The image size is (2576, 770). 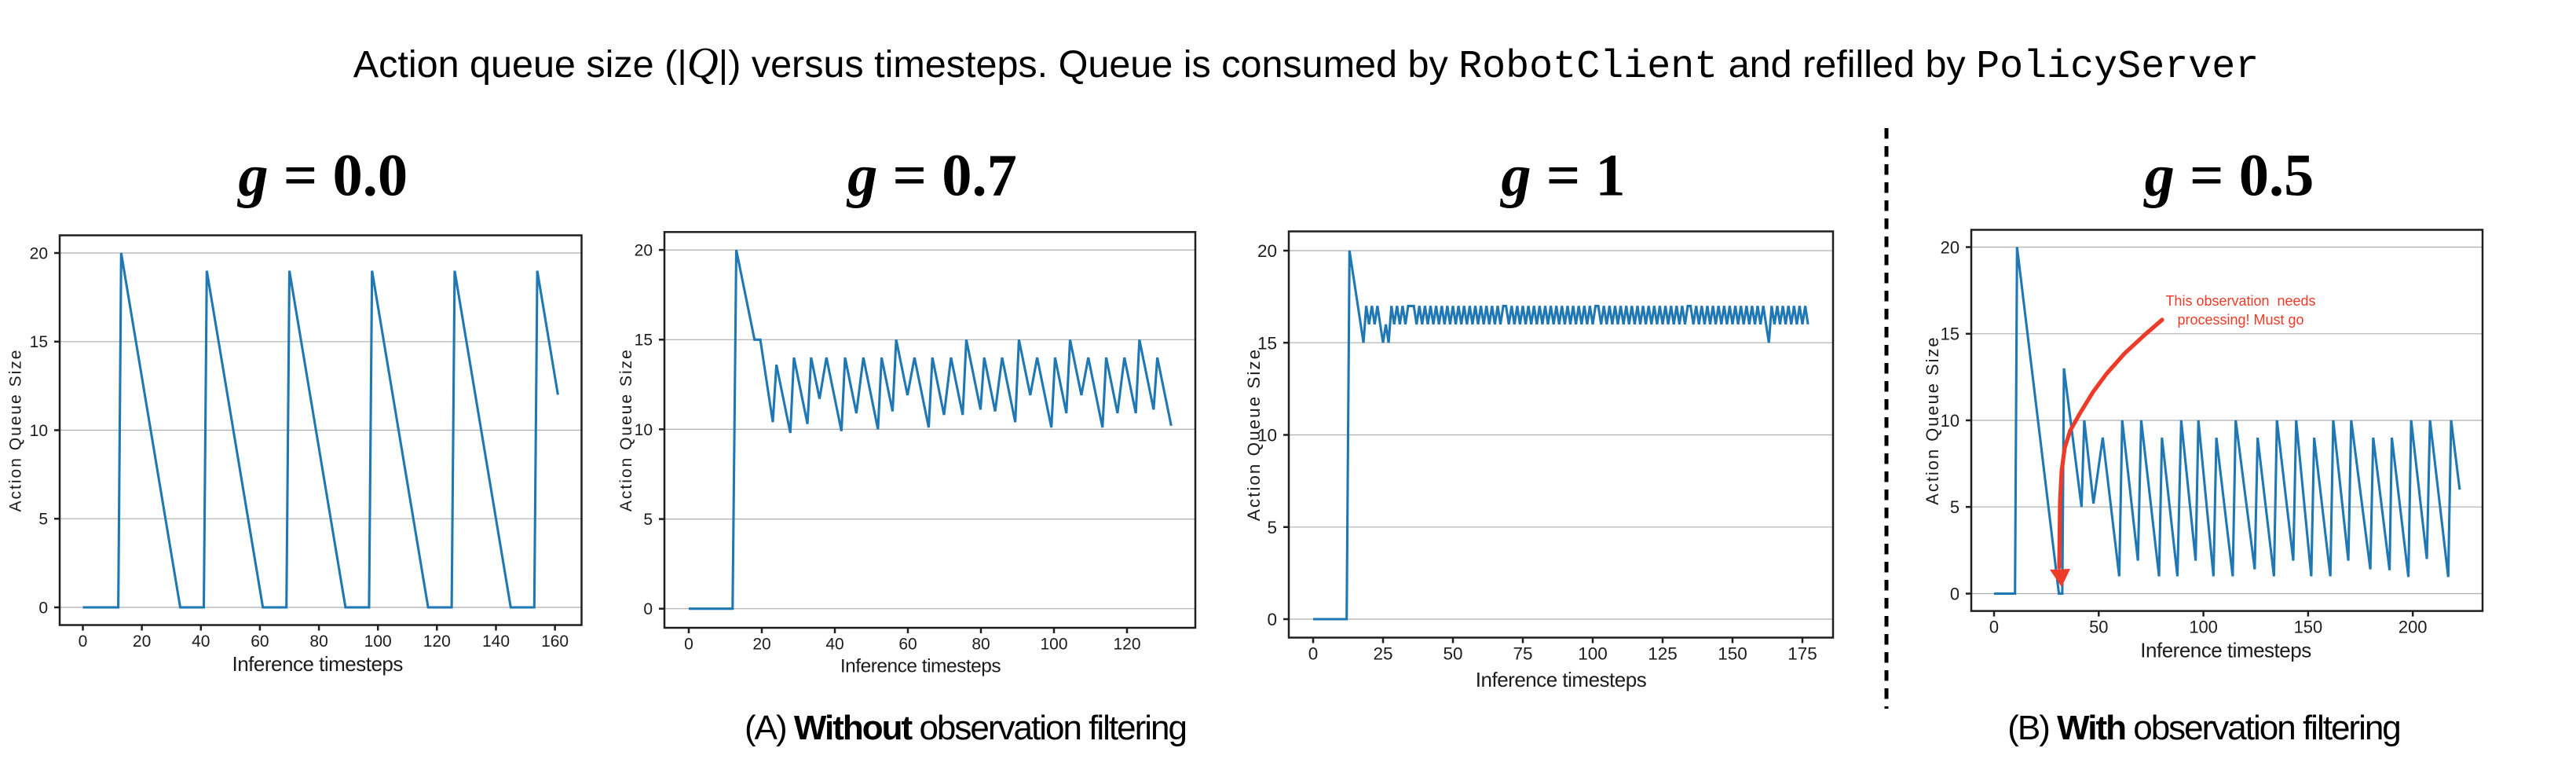 I want to click on svg-text: 175, so click(x=1802, y=654).